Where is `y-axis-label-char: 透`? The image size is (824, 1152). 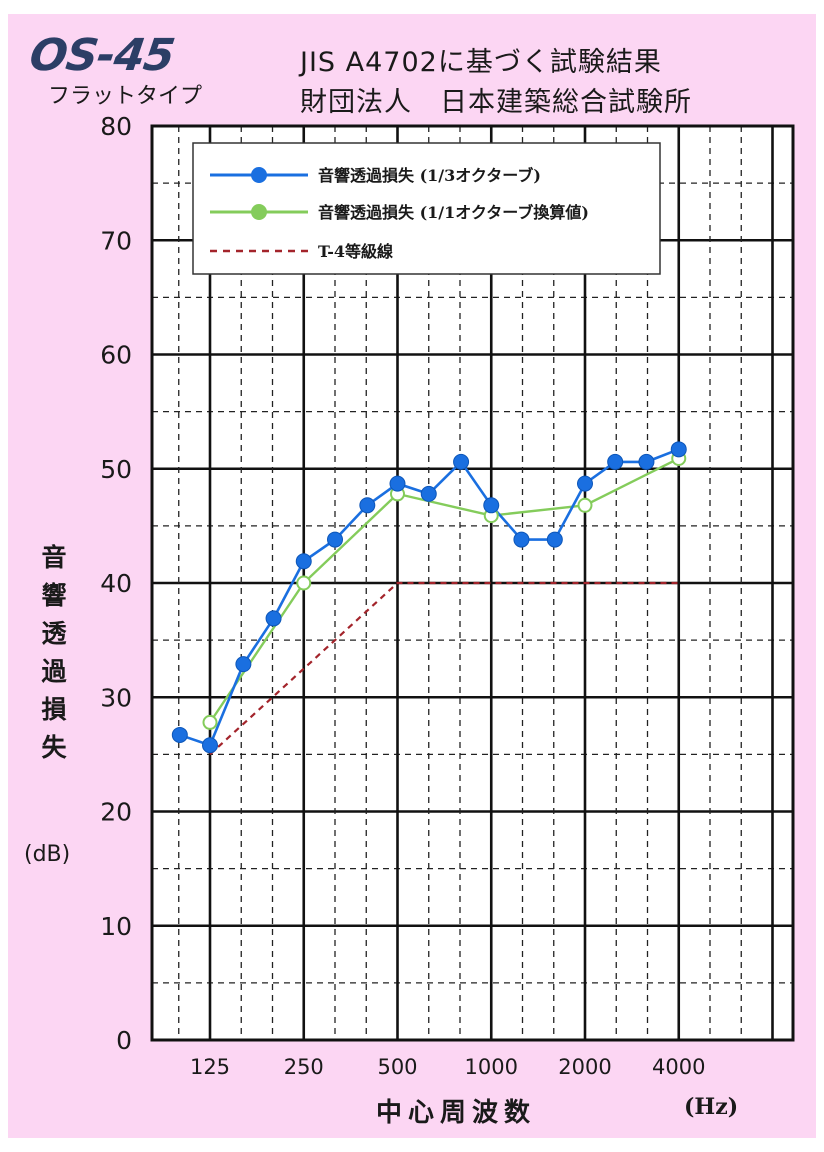 y-axis-label-char: 透 is located at coordinates (54, 633).